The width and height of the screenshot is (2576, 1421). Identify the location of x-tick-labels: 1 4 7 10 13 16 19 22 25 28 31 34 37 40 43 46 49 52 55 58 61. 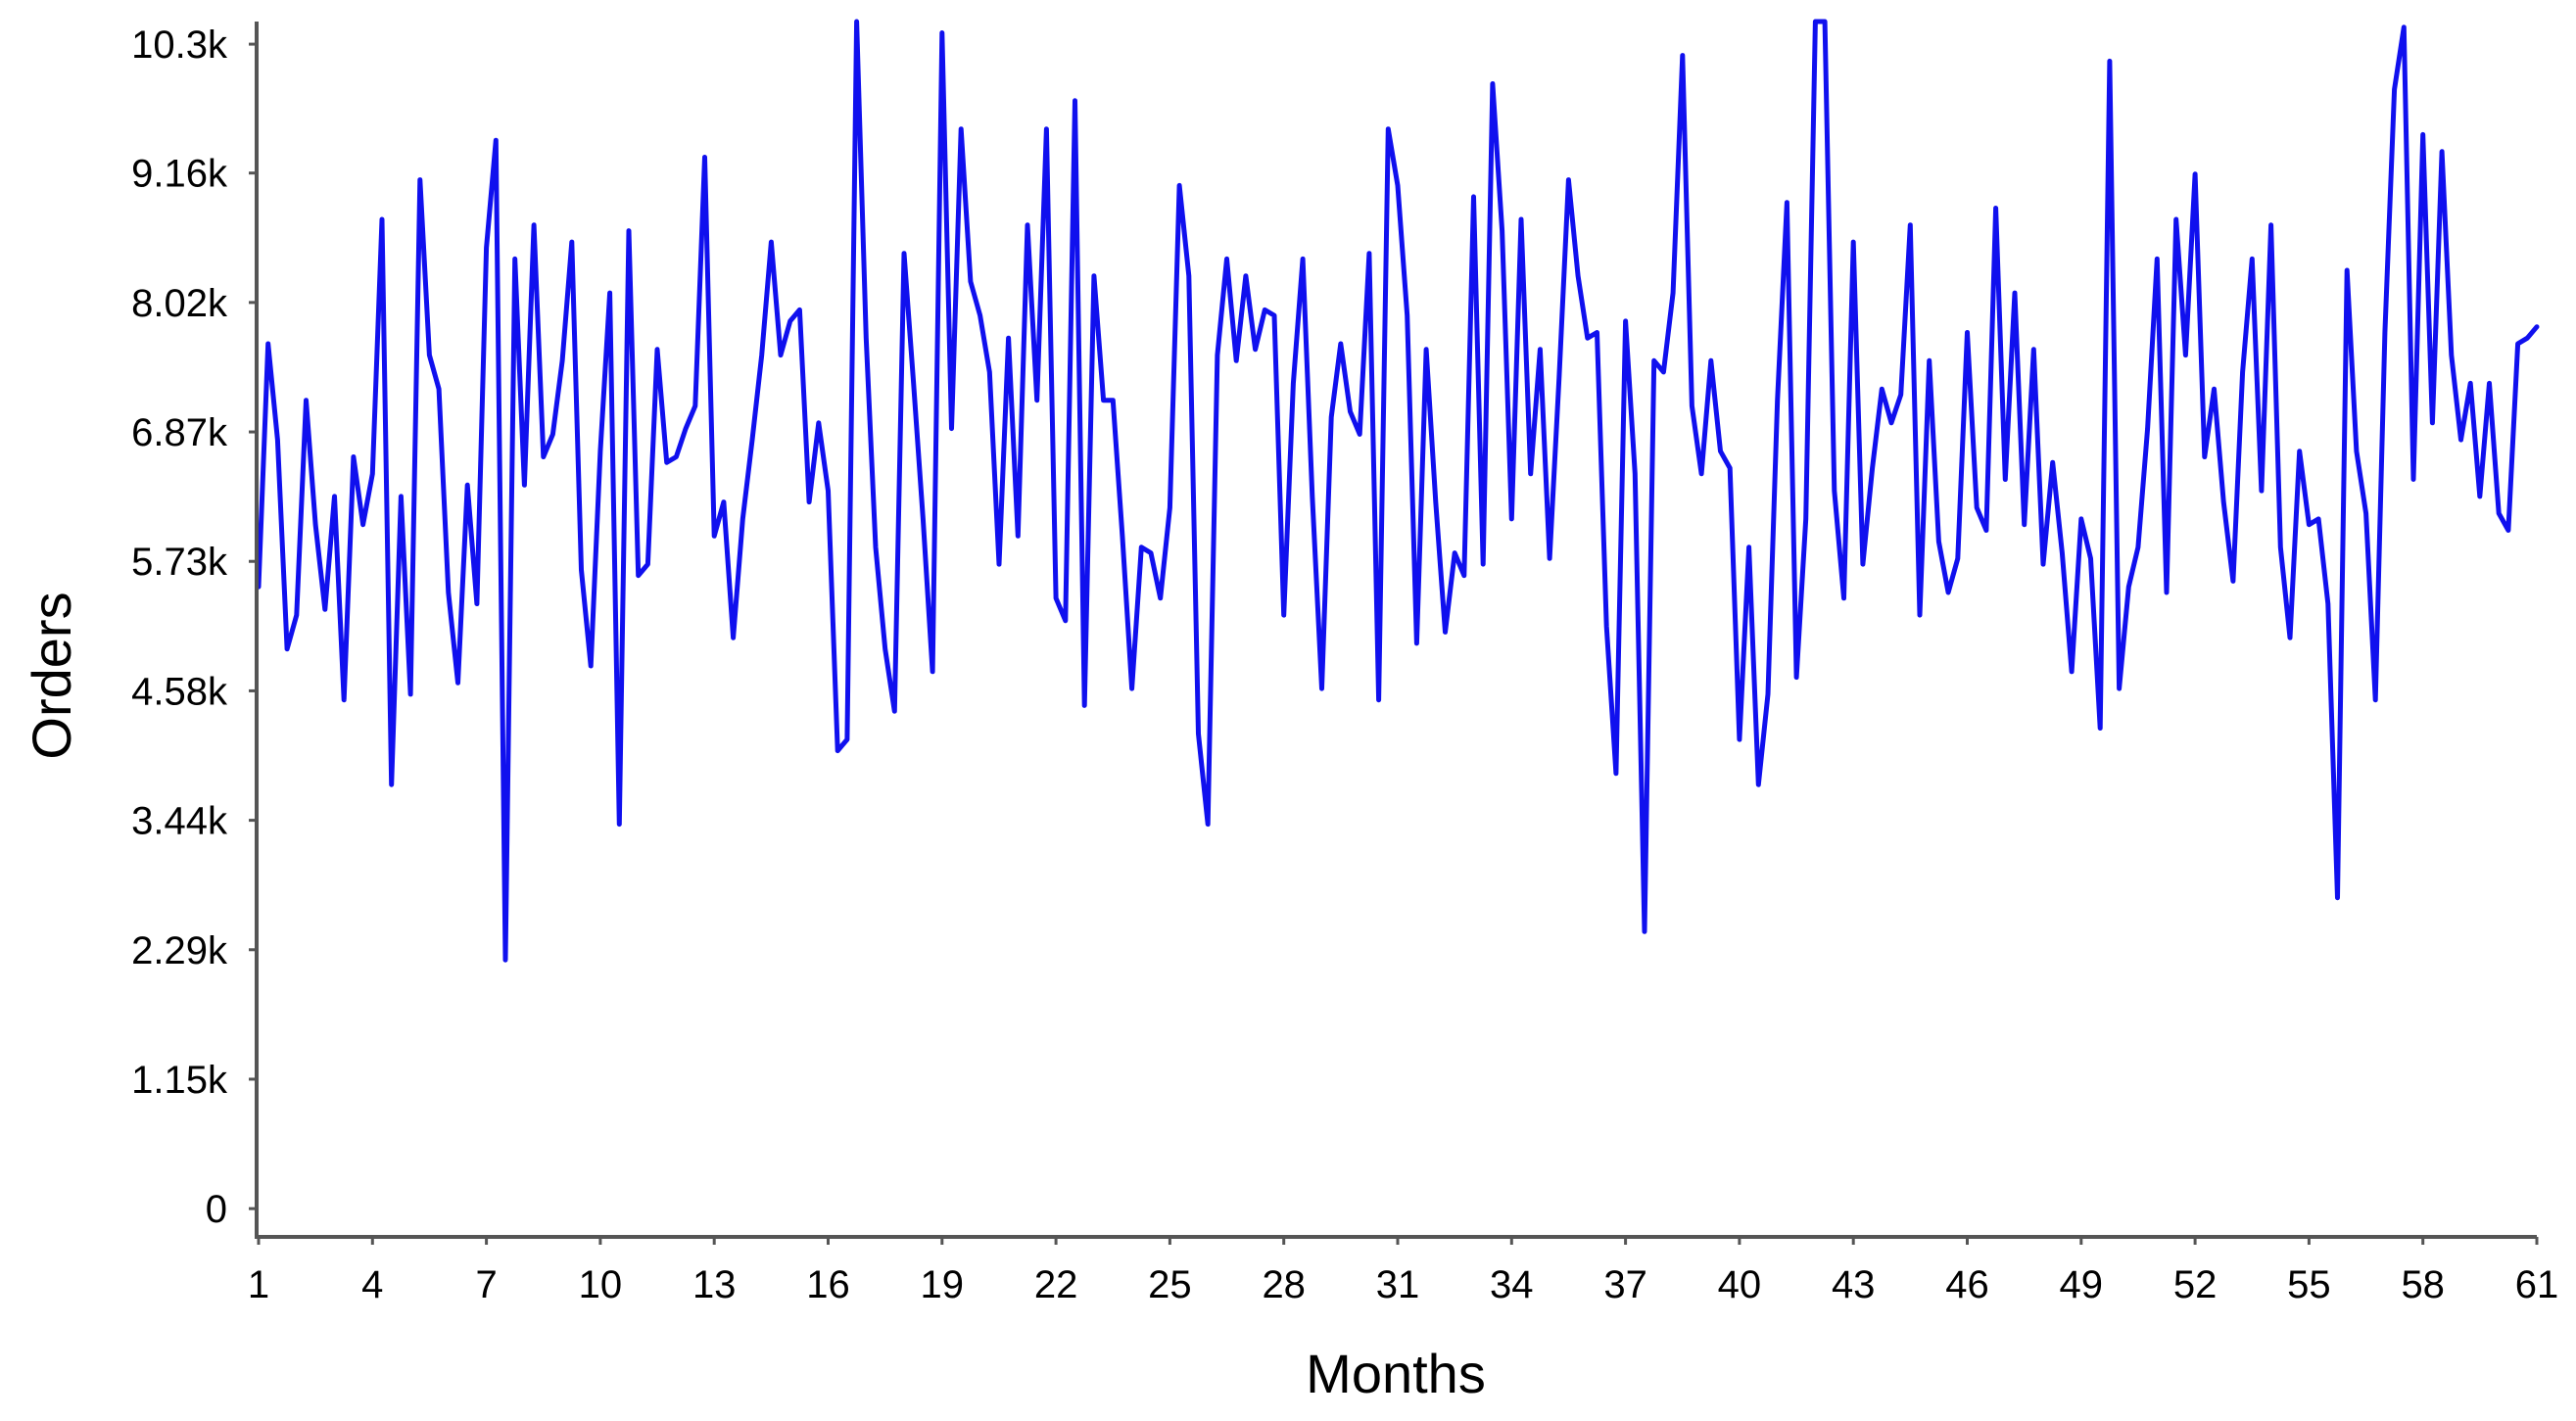
(1403, 1285).